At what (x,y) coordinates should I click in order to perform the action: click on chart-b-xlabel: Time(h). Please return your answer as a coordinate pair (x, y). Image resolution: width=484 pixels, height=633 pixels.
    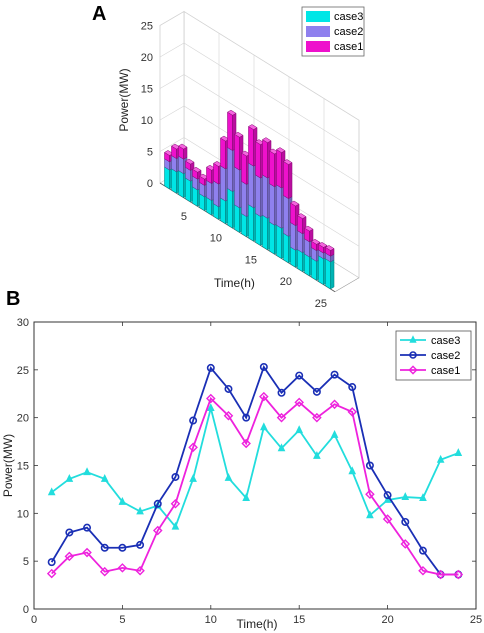
    Looking at the image, I should click on (257, 624).